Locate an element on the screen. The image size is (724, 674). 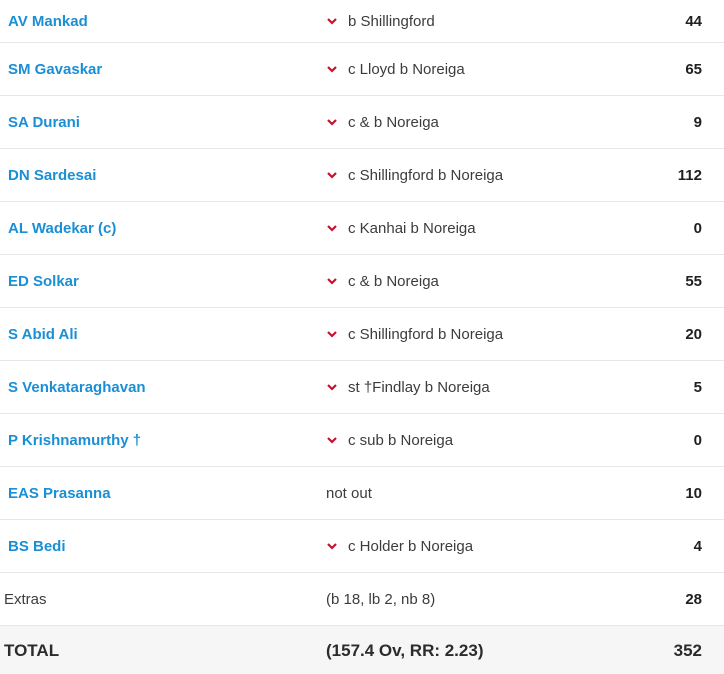
runs-value: 65 is located at coordinates (693, 69).